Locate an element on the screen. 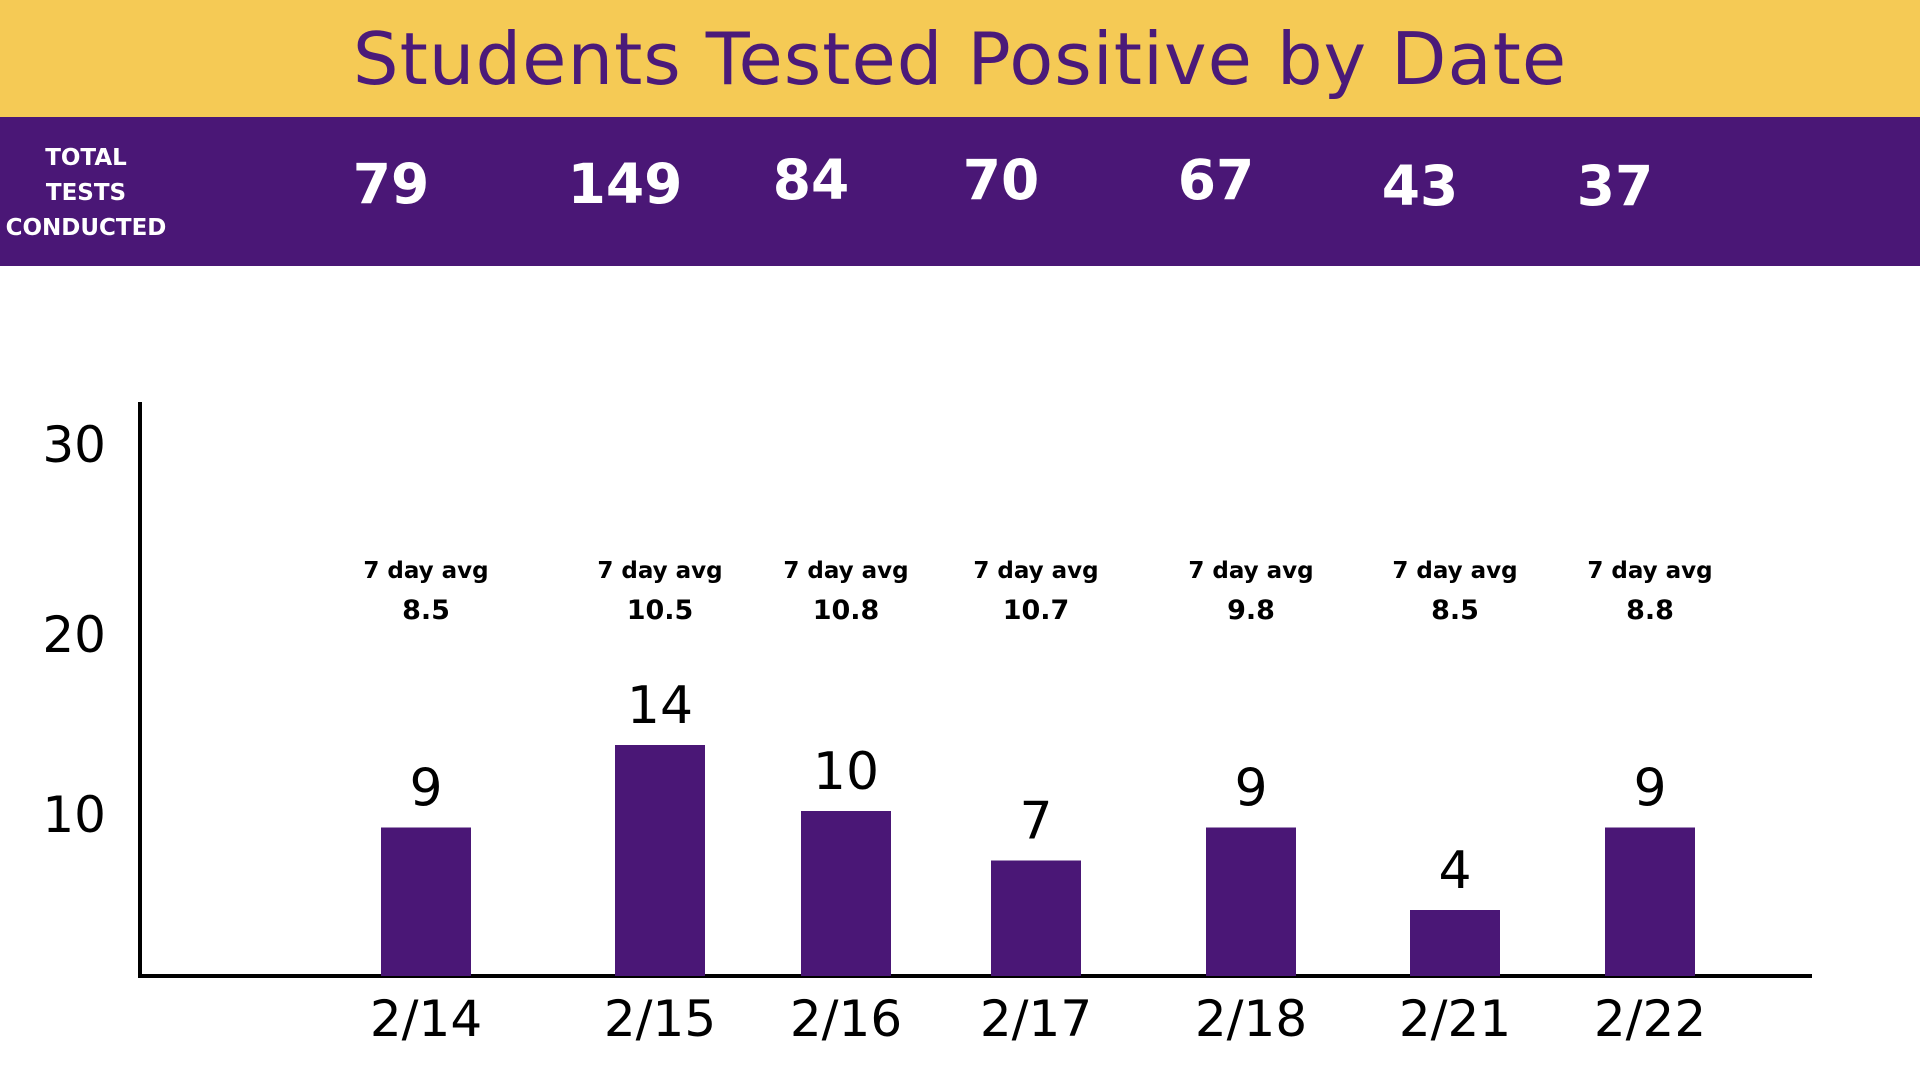 This screenshot has height=1080, width=1920. x-tick-label: 2/21 is located at coordinates (1455, 1019).